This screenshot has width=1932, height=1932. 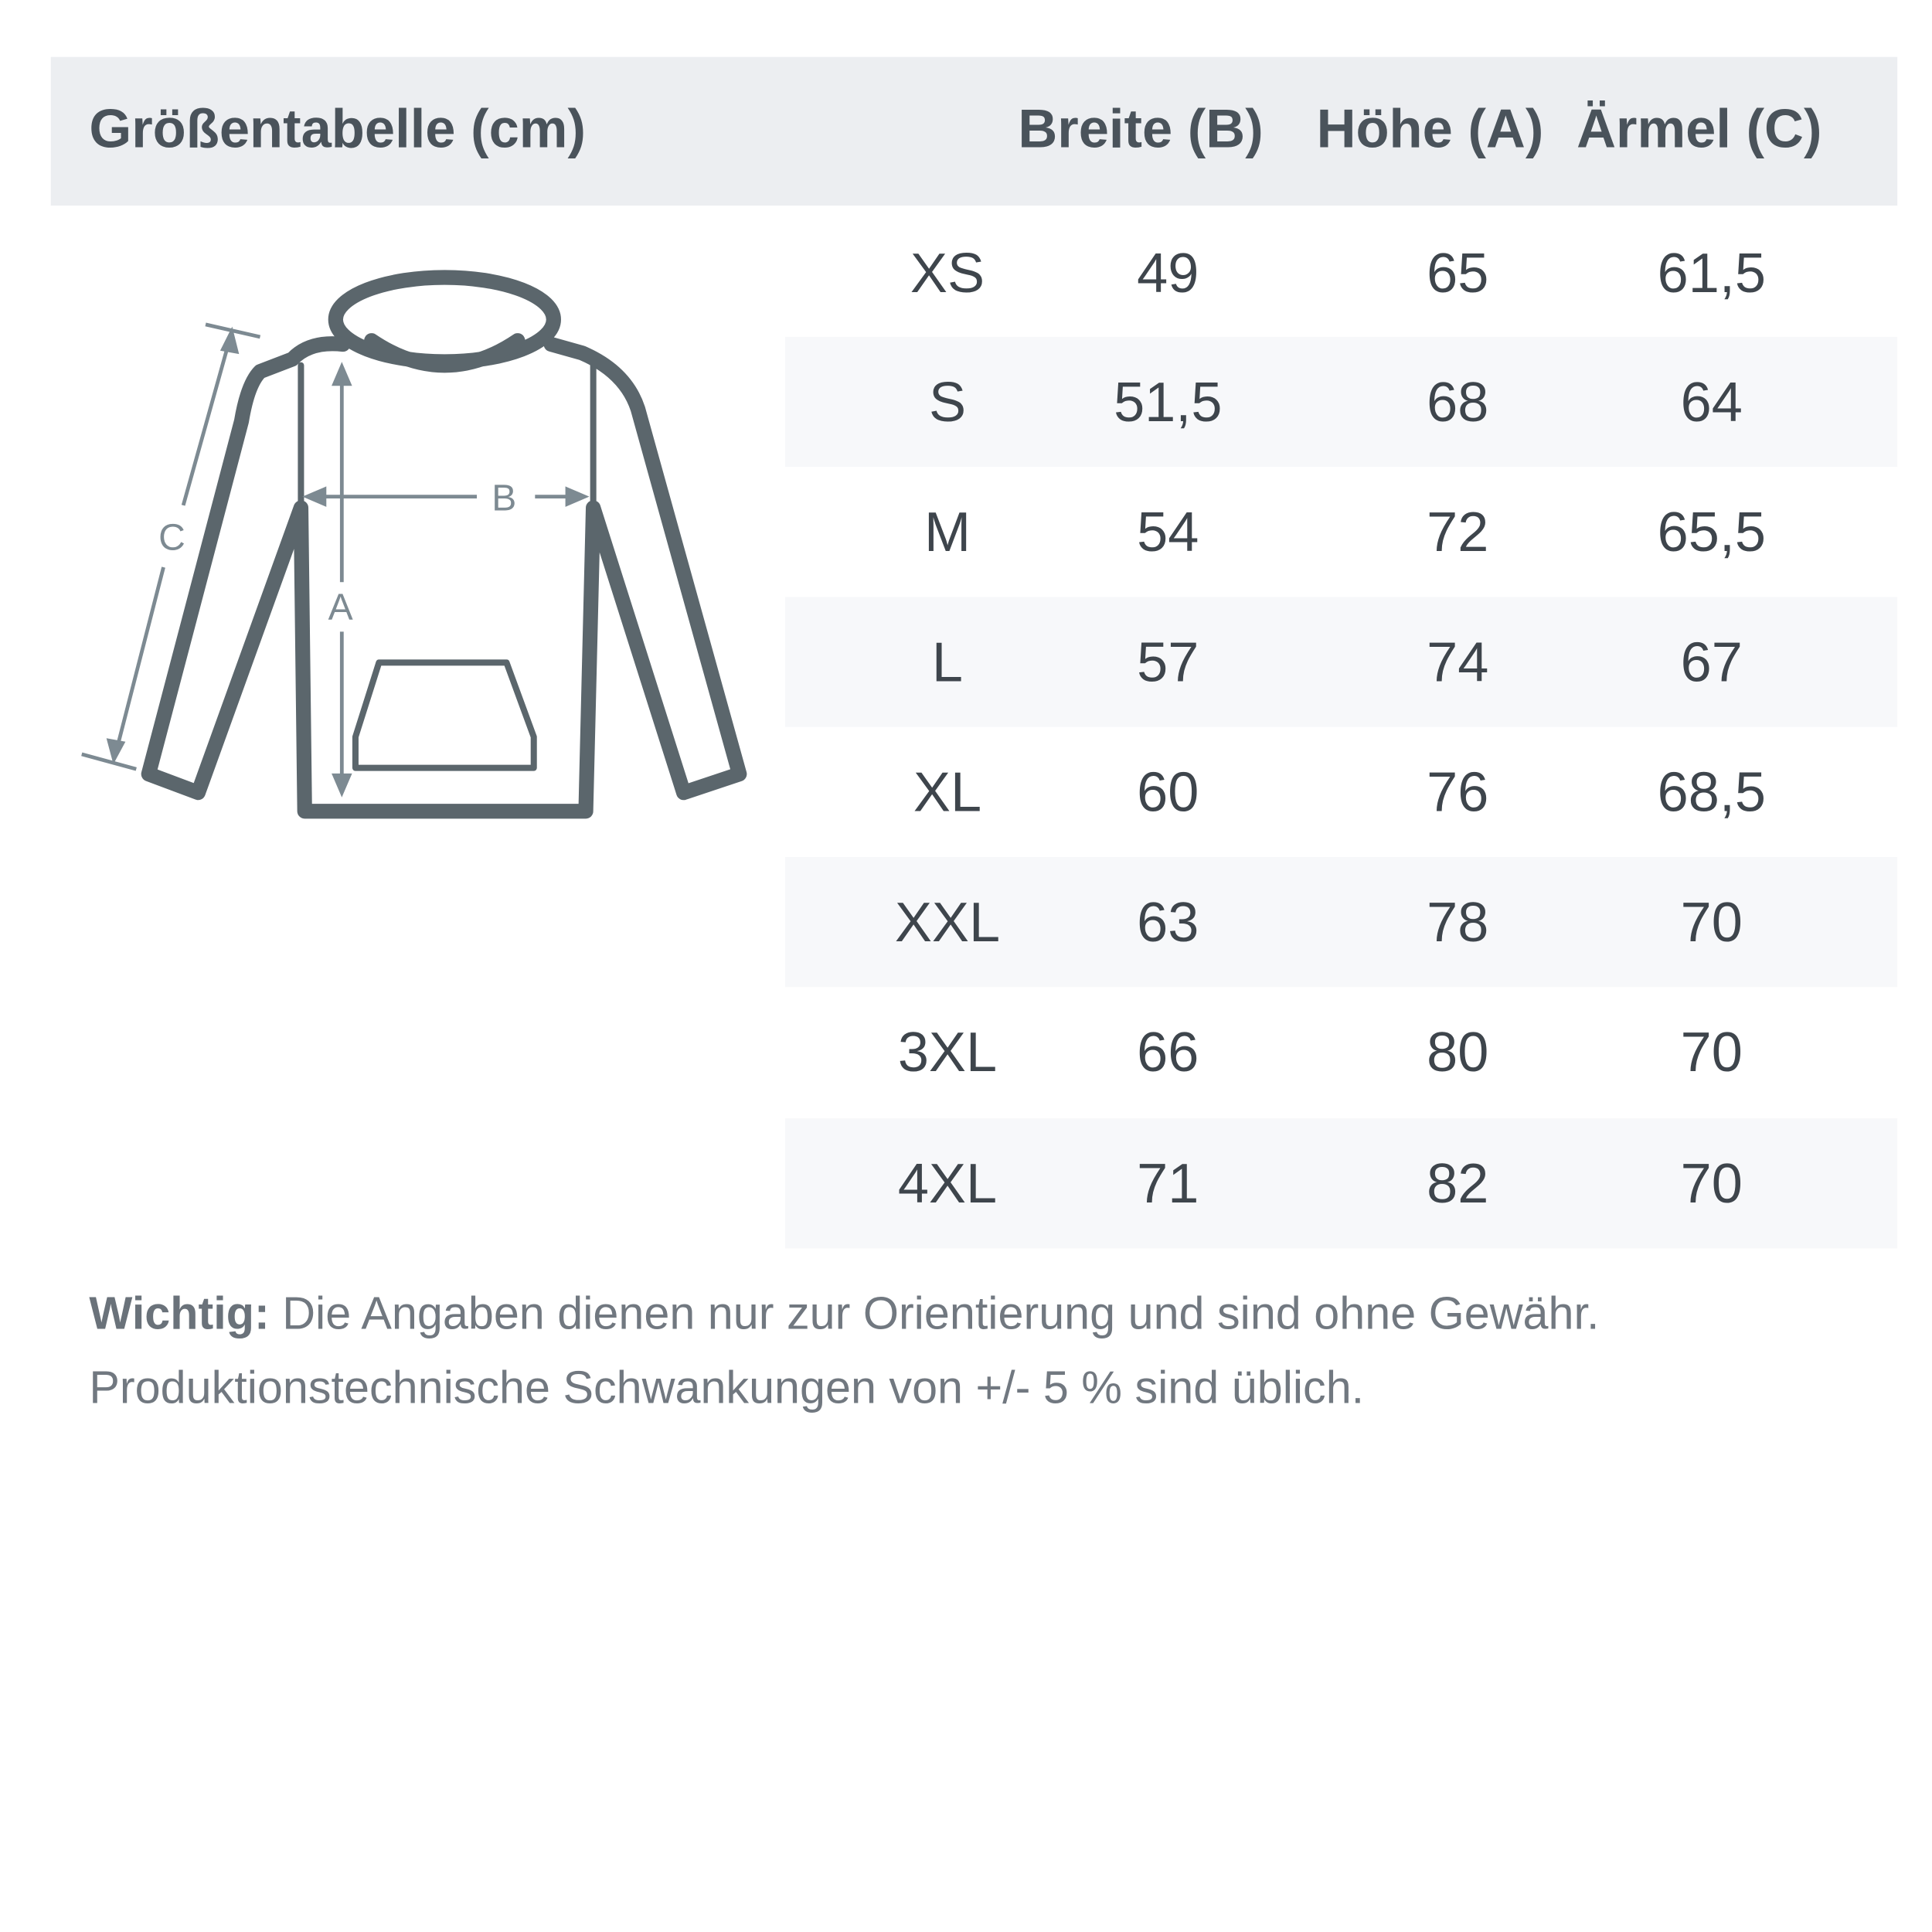 I want to click on hoodie-outline-icon: B A C, so click(x=414, y=545).